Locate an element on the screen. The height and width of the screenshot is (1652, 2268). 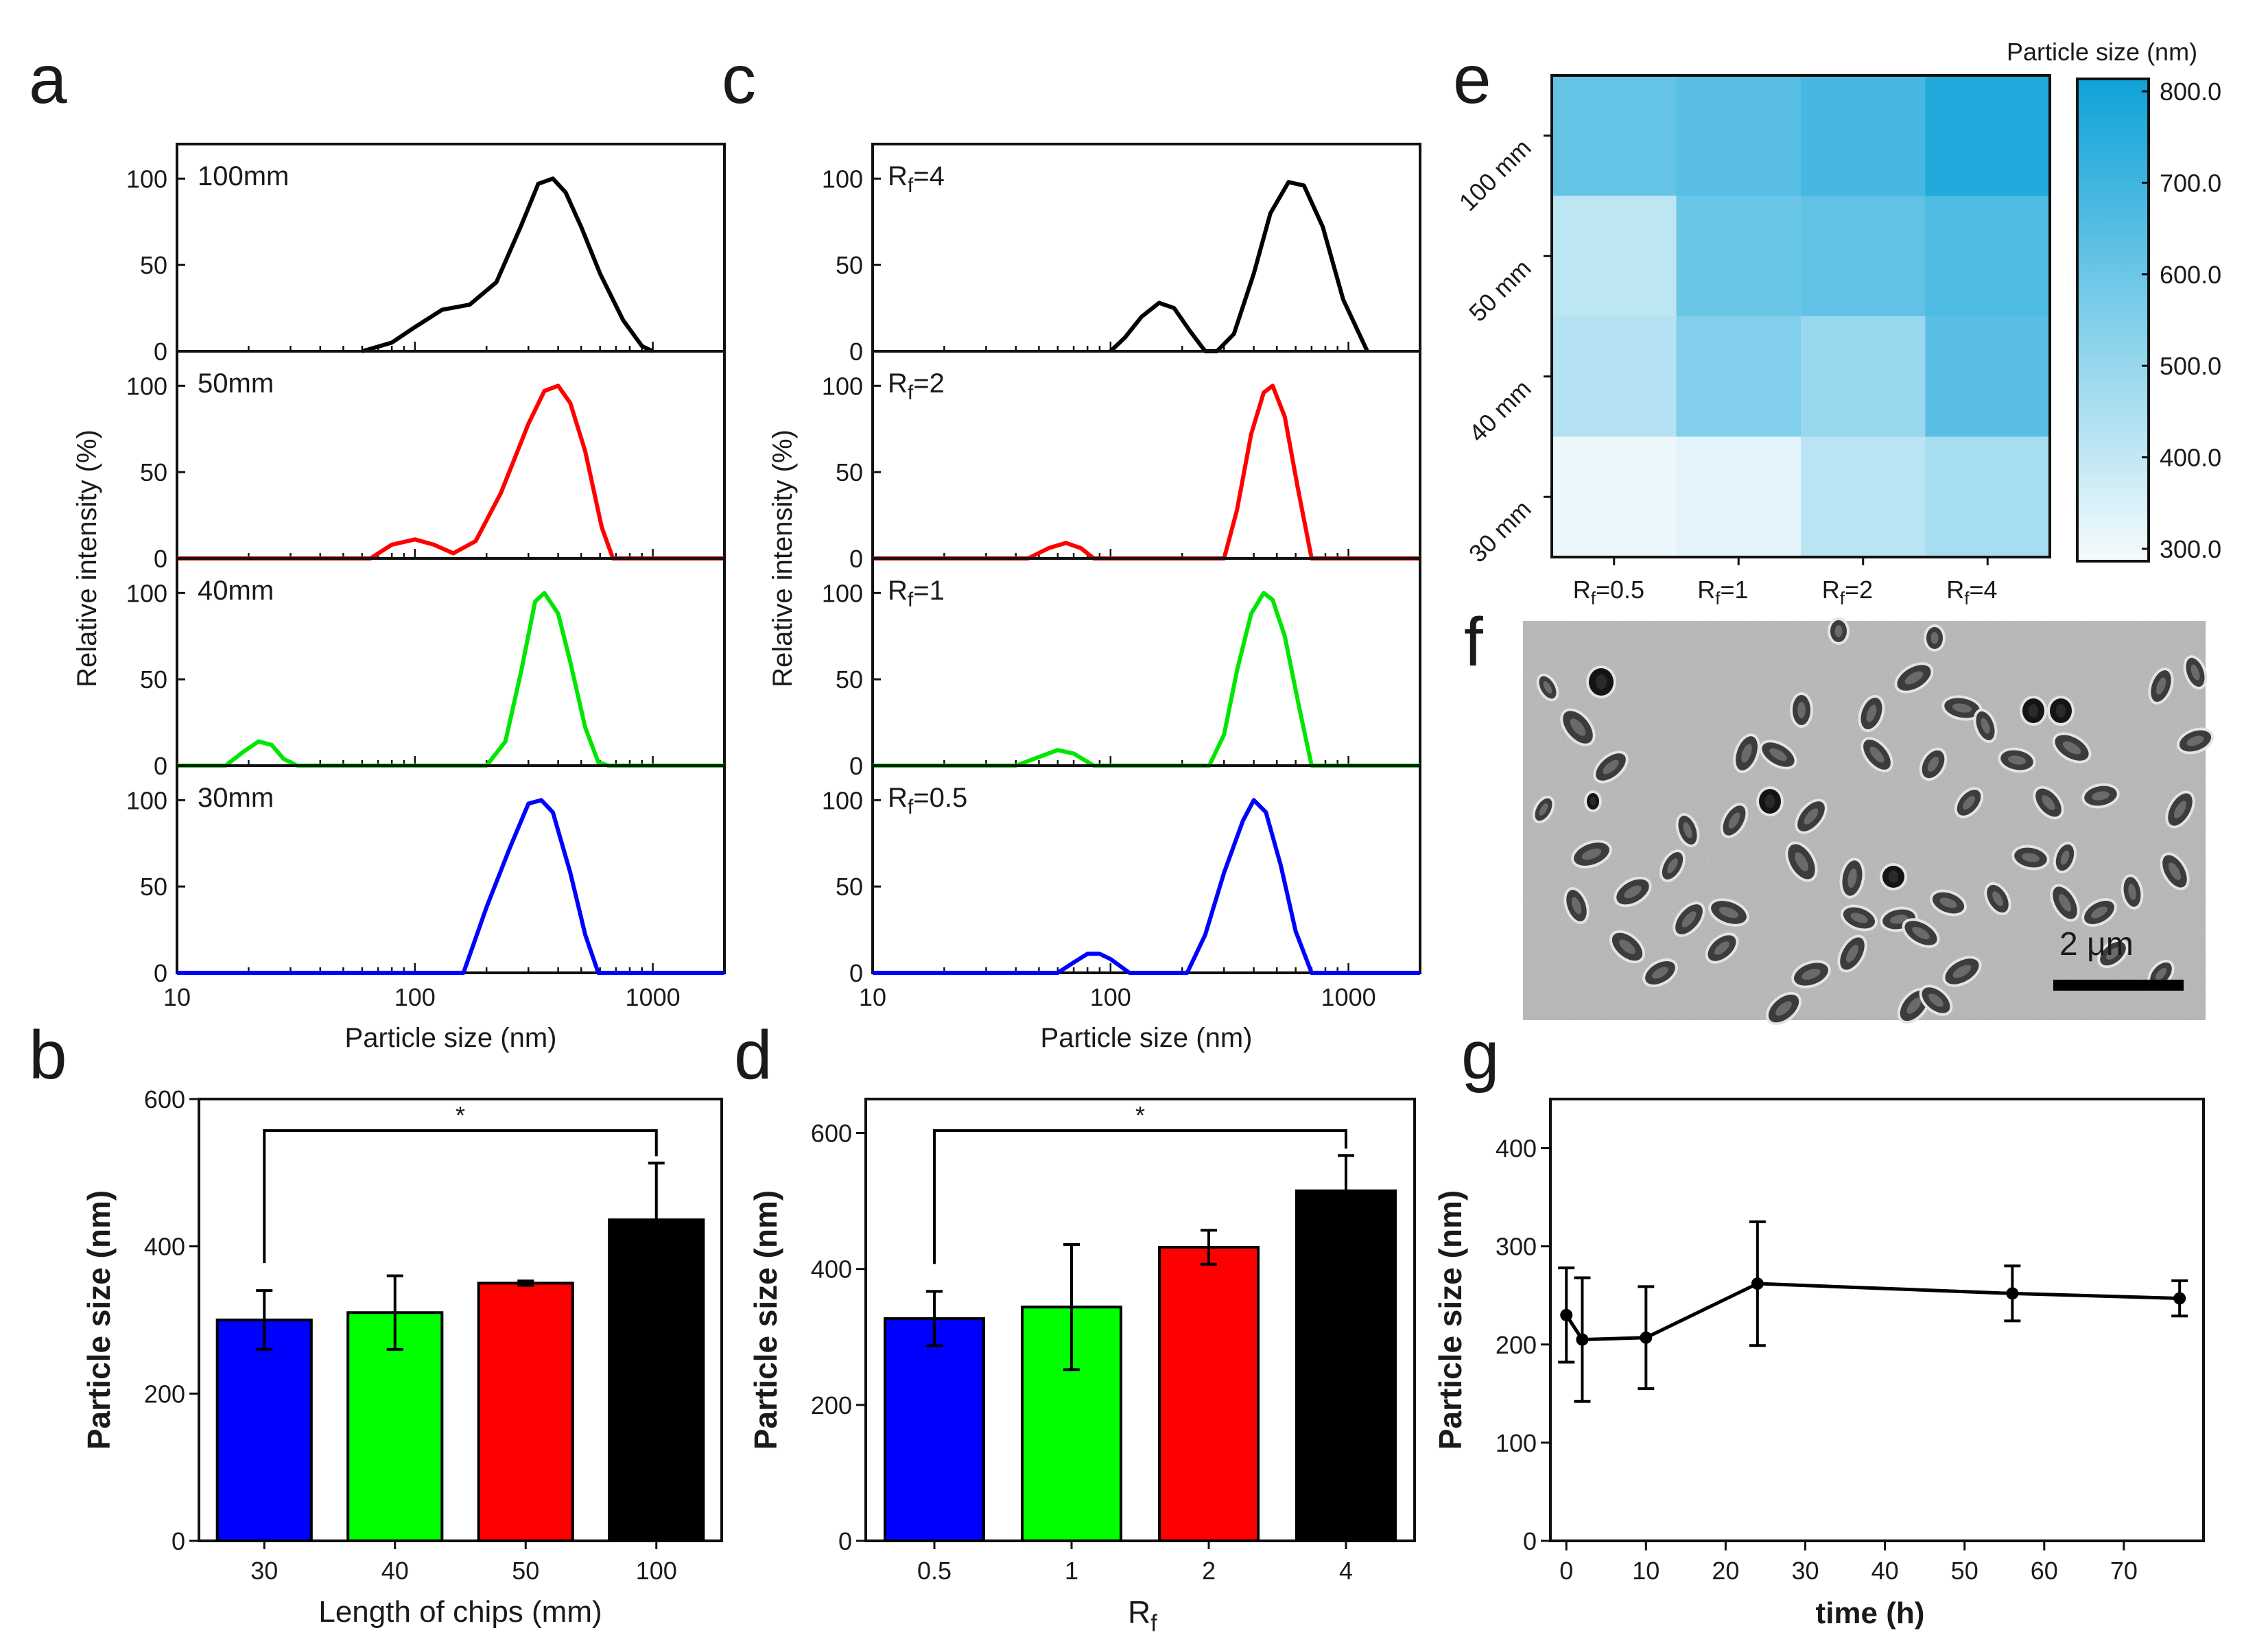
x-tick-label: 60 is located at coordinates (2045, 1571).